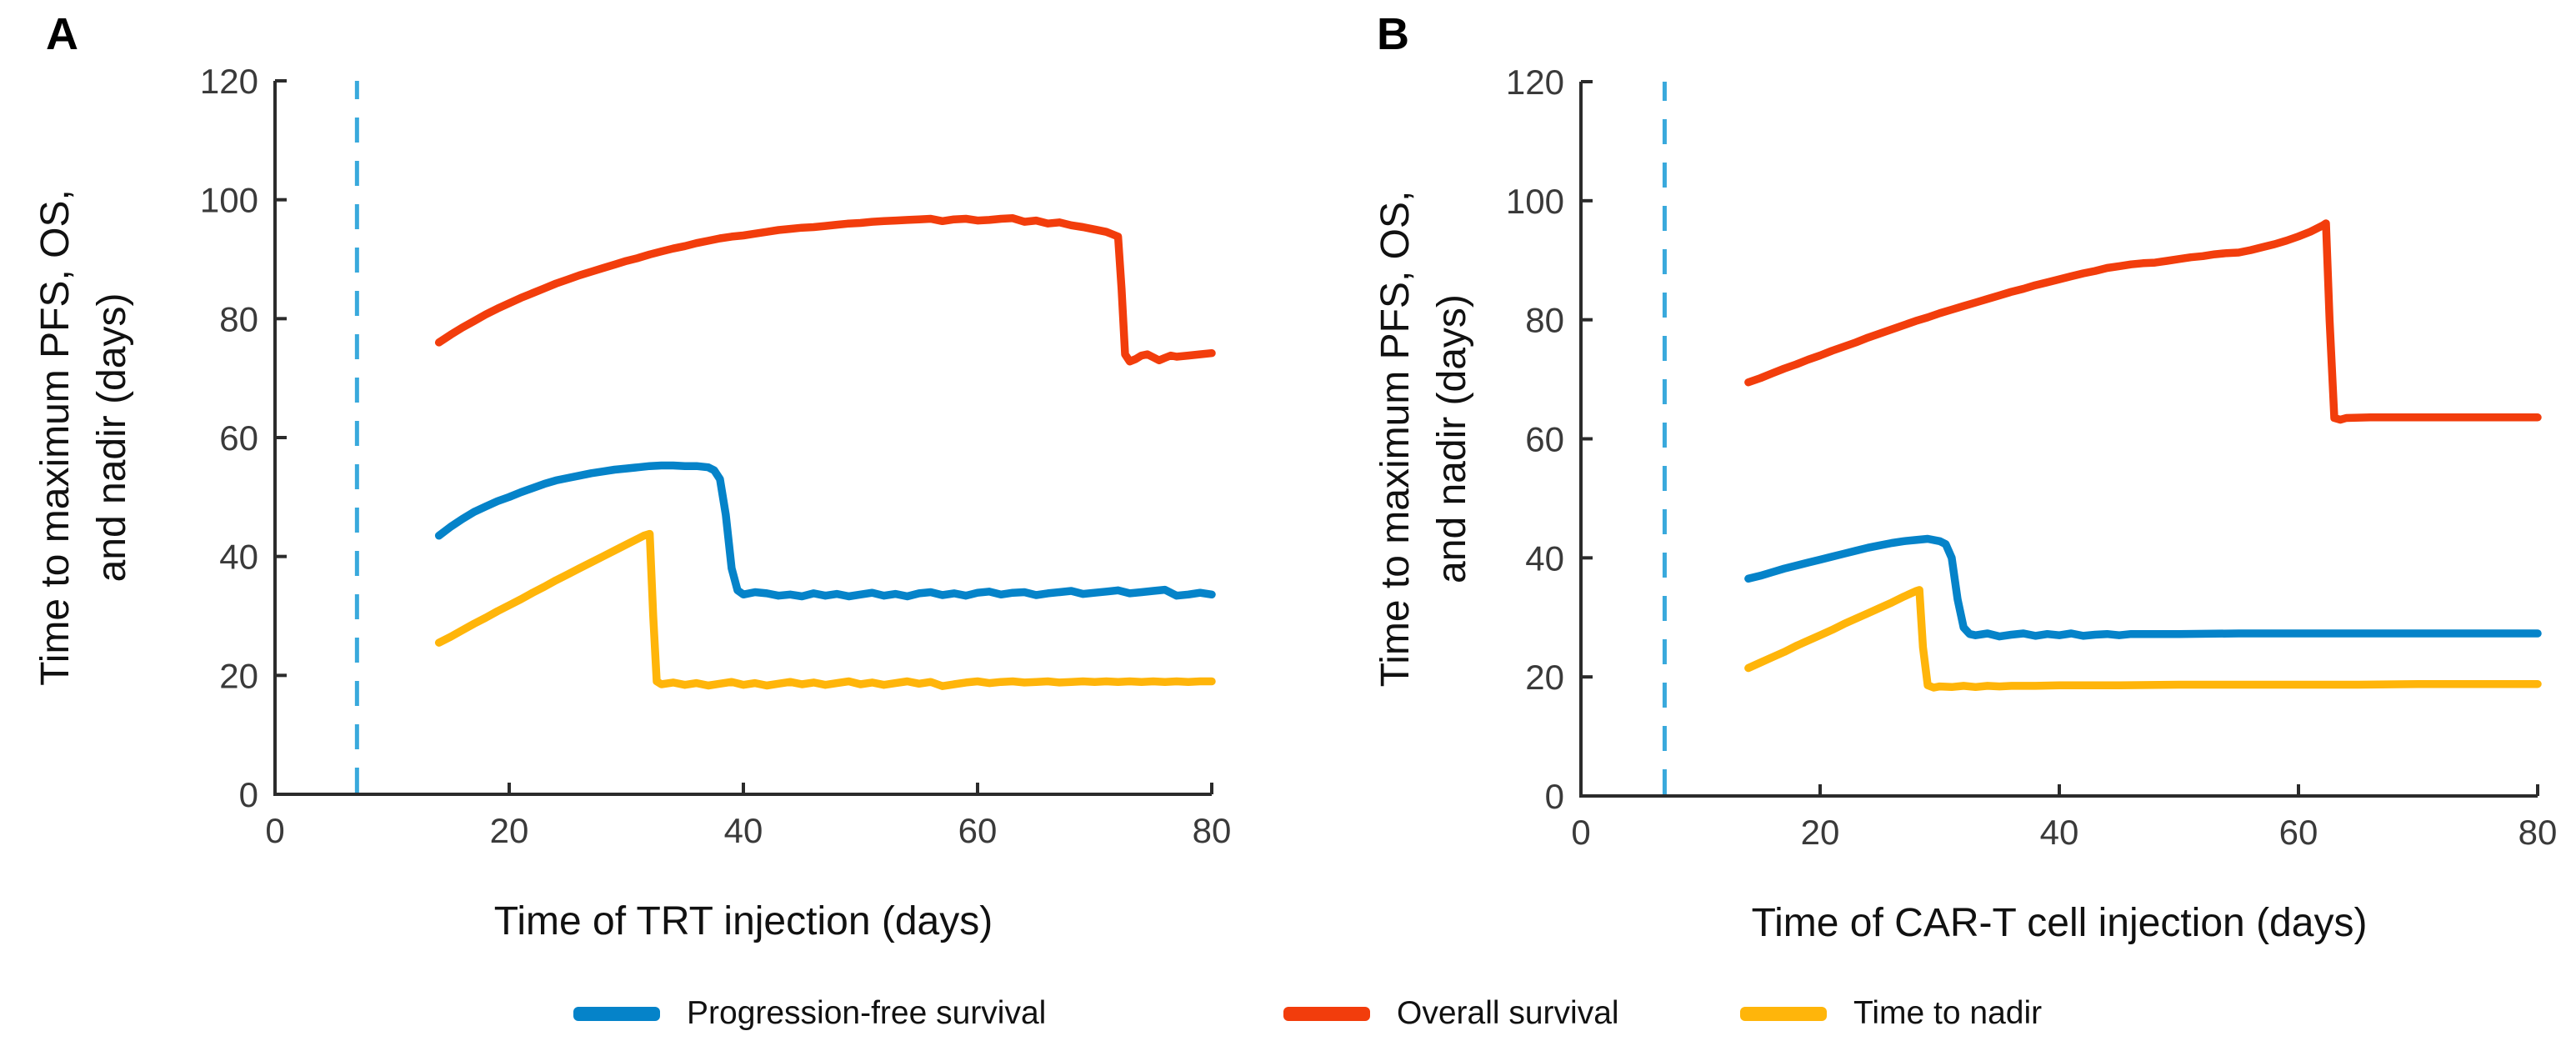 The height and width of the screenshot is (1061, 2576). I want to click on legend-item-pfs: Progression-free survival, so click(810, 1013).